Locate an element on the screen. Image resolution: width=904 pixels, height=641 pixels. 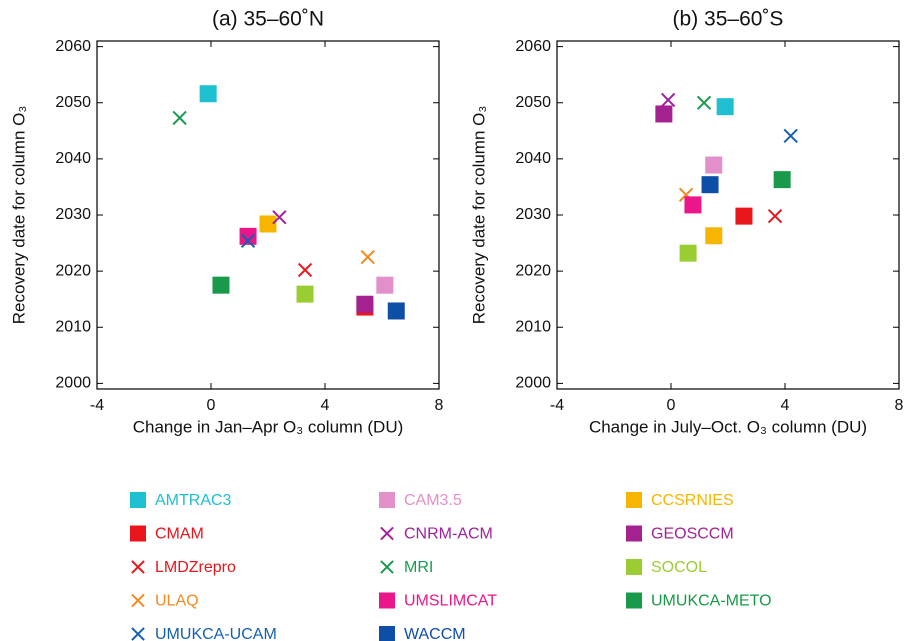
legend-label: WACCM is located at coordinates (435, 633).